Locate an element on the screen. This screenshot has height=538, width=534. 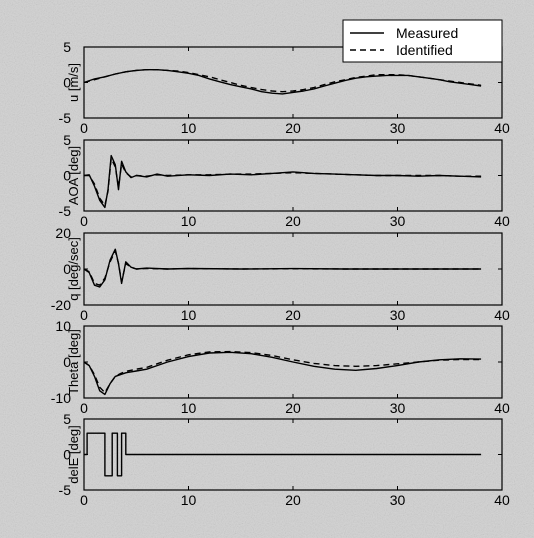
y-axis-label: Theta [deg] is located at coordinates (73, 362).